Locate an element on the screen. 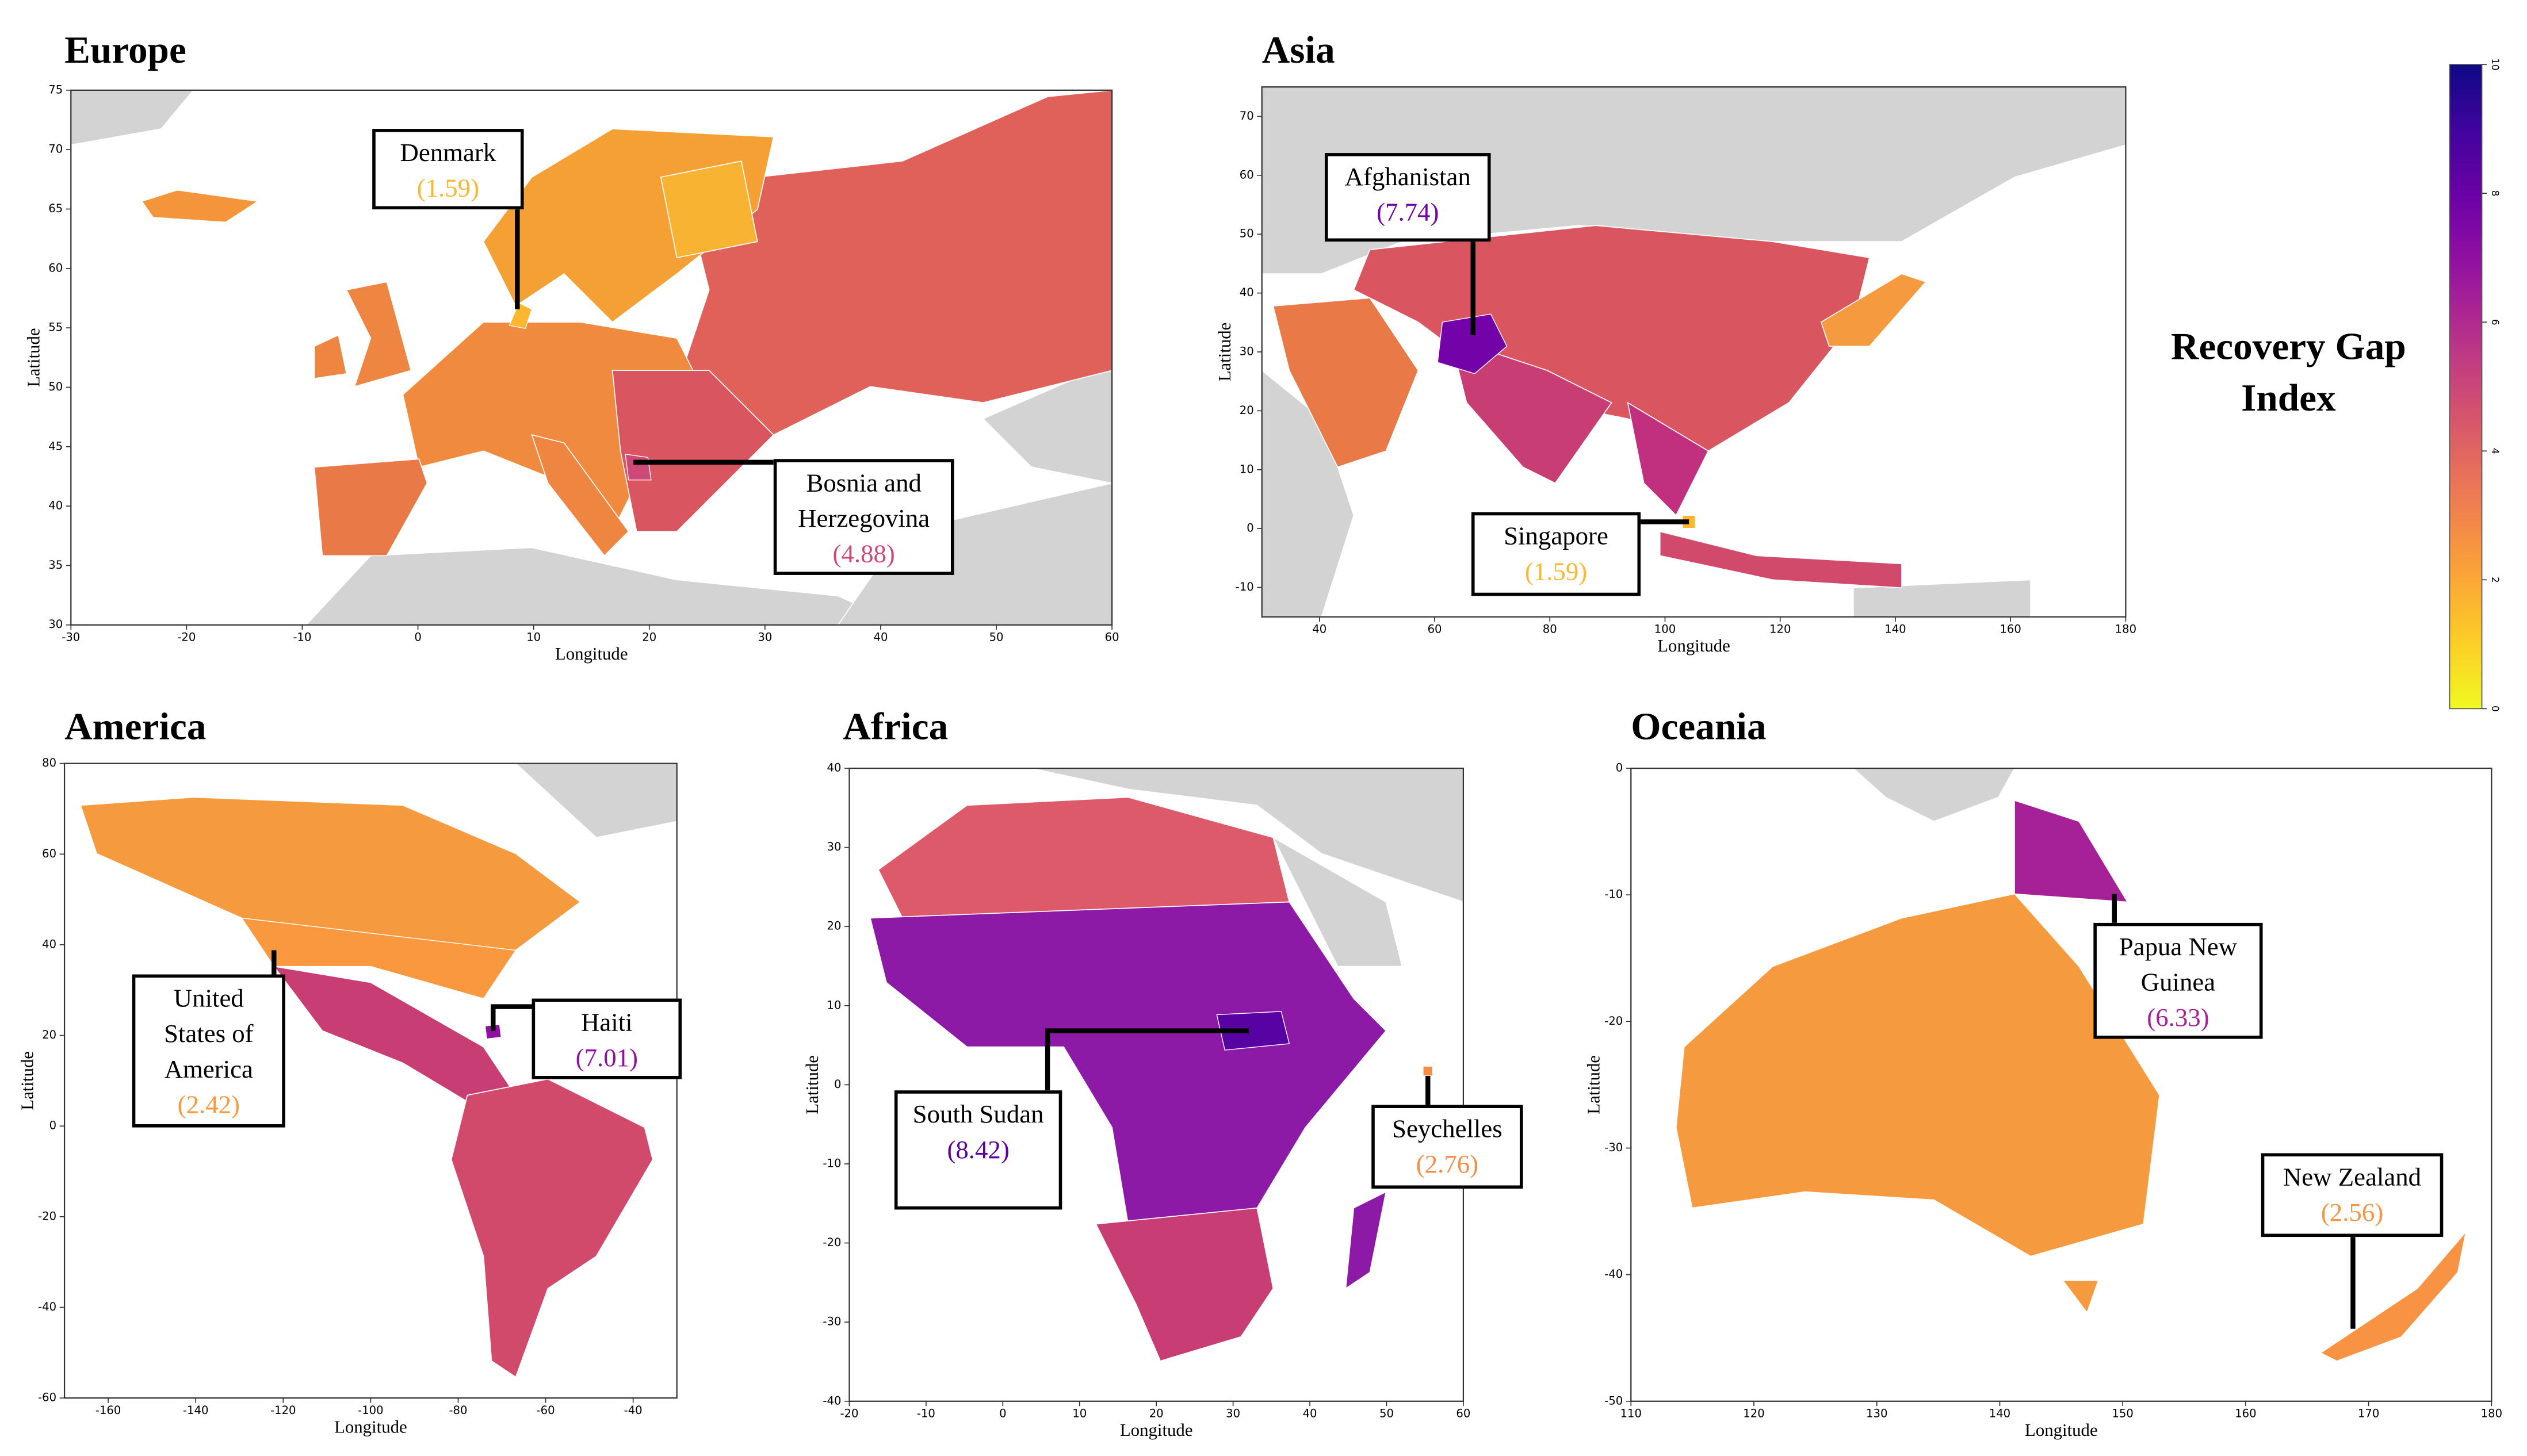 The image size is (2527, 1456). x-tick-label: -20 is located at coordinates (187, 637).